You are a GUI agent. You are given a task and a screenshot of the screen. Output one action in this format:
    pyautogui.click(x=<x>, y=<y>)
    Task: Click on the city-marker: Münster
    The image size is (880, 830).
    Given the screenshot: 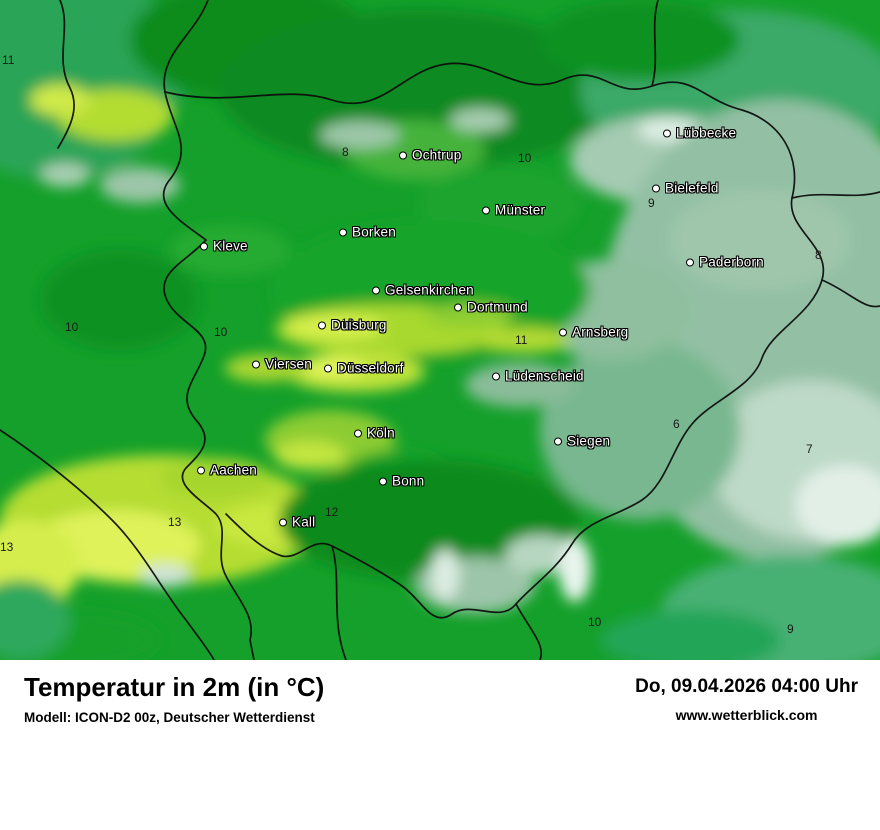 What is the action you would take?
    pyautogui.click(x=513, y=210)
    